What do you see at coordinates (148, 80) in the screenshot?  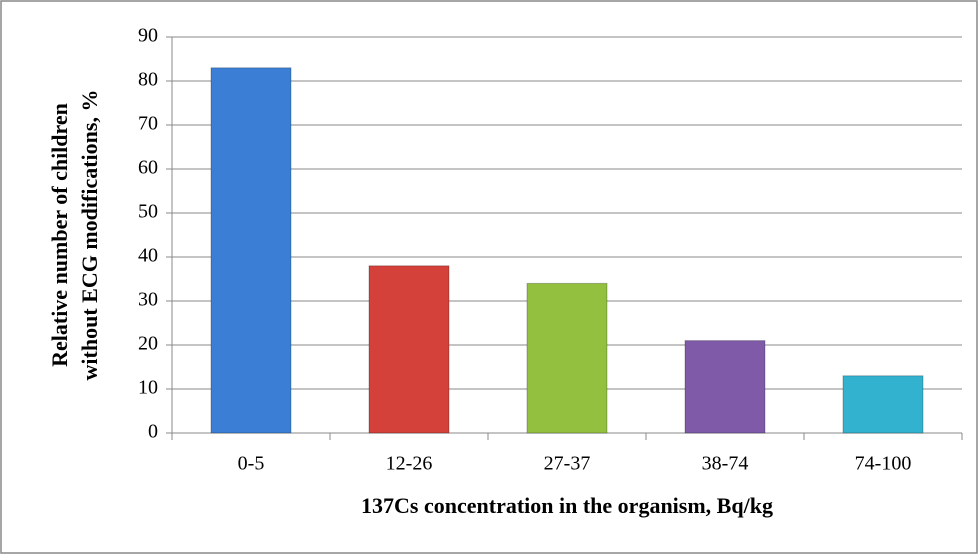 I see `y-tick-label: 80` at bounding box center [148, 80].